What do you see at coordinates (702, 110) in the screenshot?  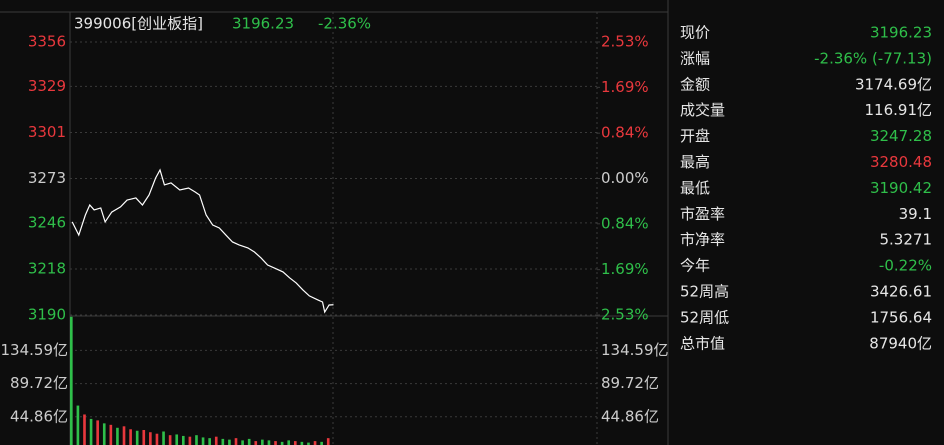 I see `quote-label: 成交量` at bounding box center [702, 110].